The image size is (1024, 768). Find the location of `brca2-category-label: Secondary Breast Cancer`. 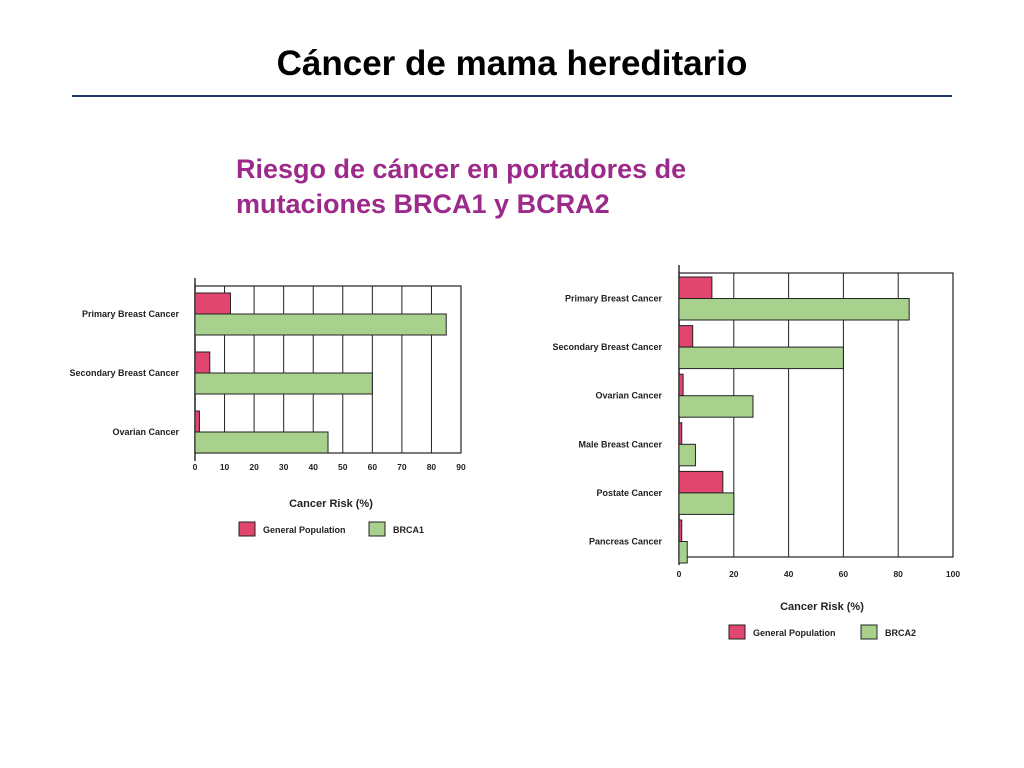

brca2-category-label: Secondary Breast Cancer is located at coordinates (607, 347).